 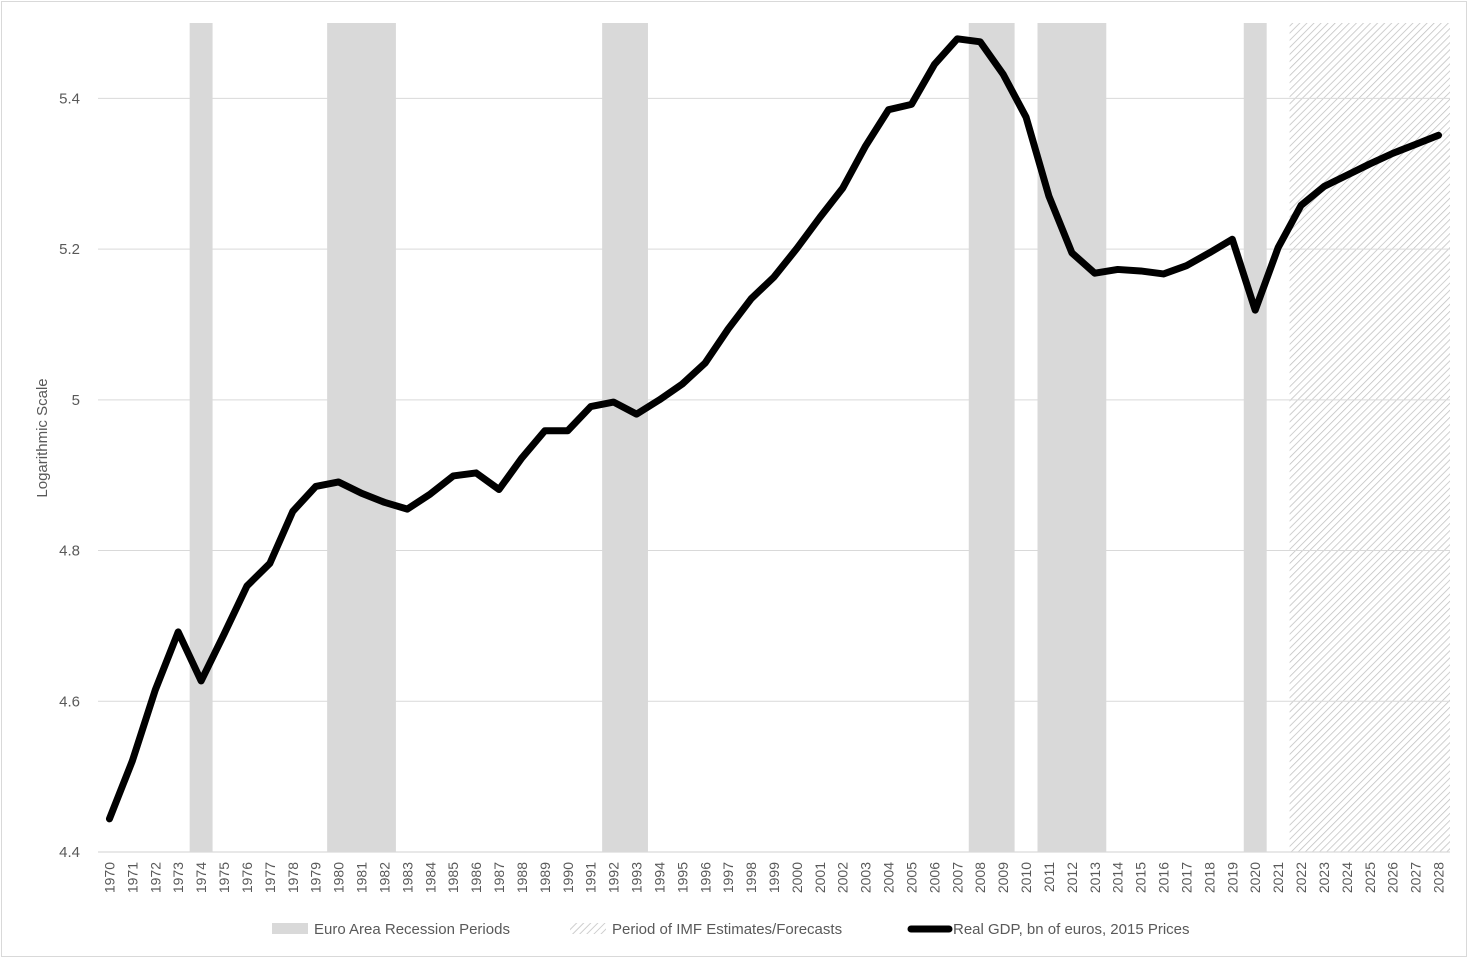 What do you see at coordinates (69, 475) in the screenshot?
I see `y-axis: 4.4 4.6 4.8 5 5.2 5.4` at bounding box center [69, 475].